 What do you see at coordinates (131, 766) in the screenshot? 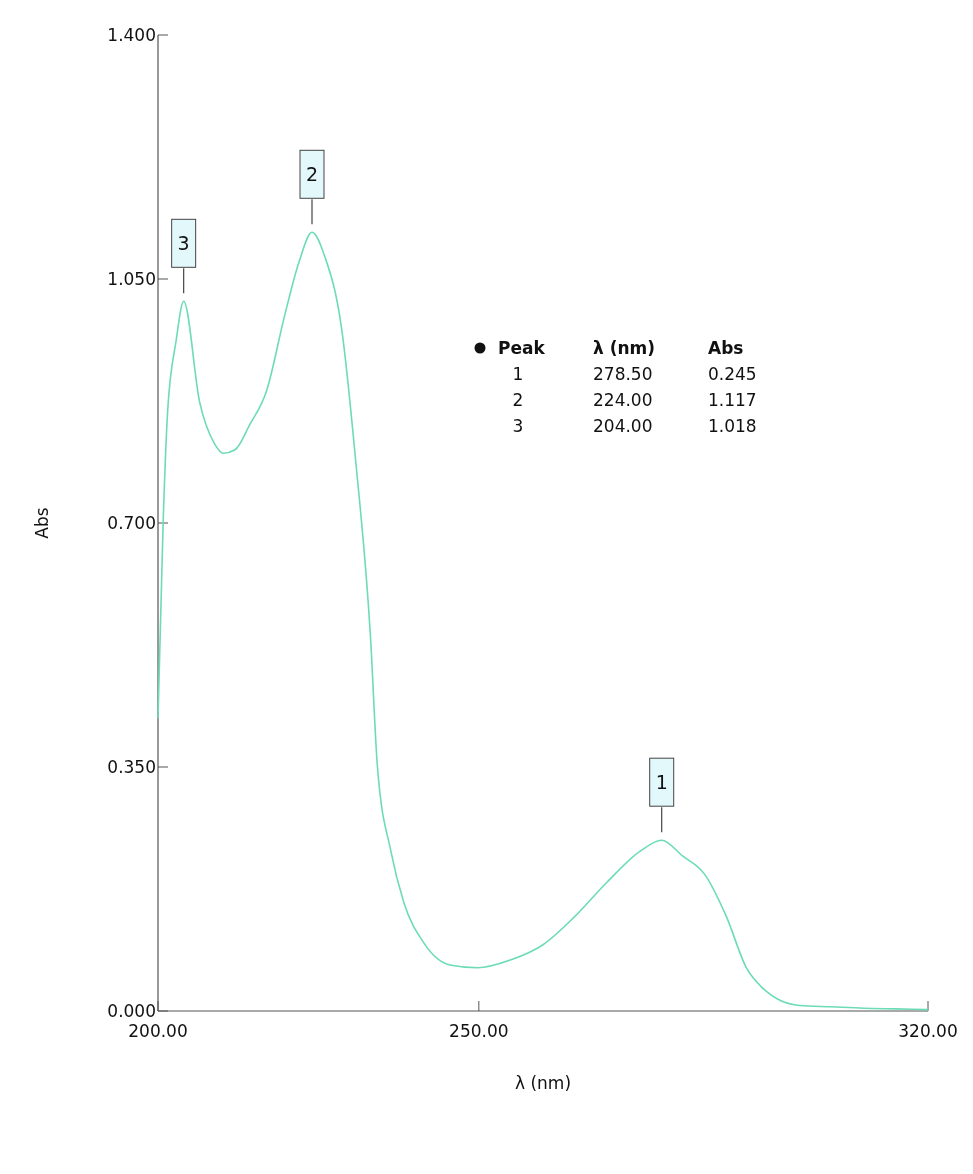
I see `y-tick-label: 0.350` at bounding box center [131, 766].